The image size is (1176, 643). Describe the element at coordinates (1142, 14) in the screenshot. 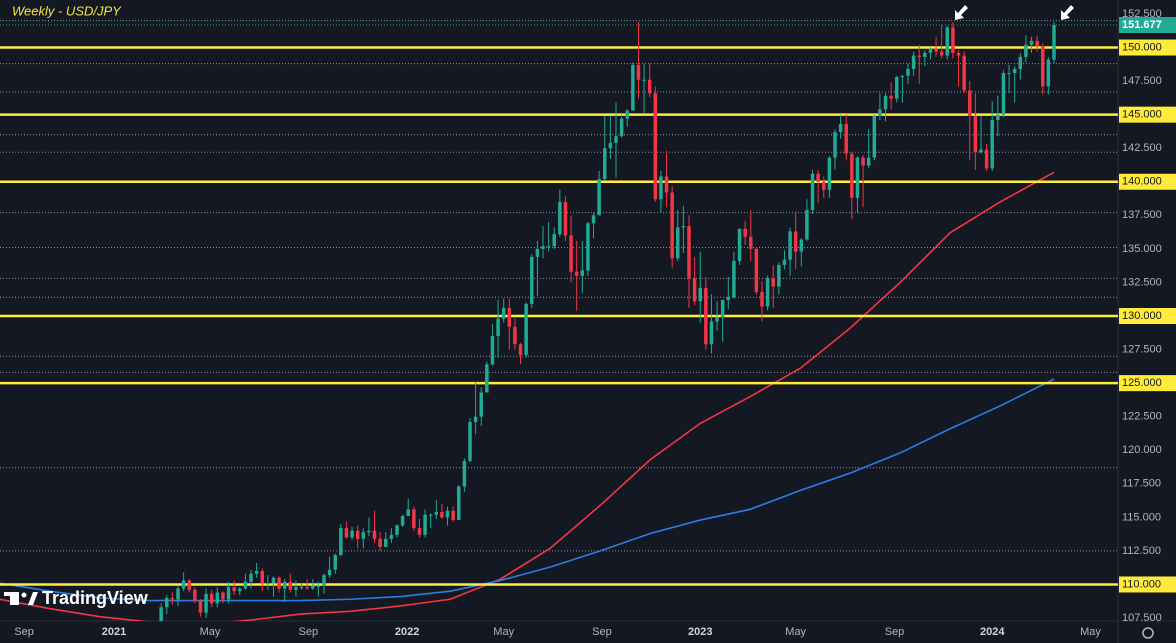

I see `y-tick-label: 152.500` at that location.